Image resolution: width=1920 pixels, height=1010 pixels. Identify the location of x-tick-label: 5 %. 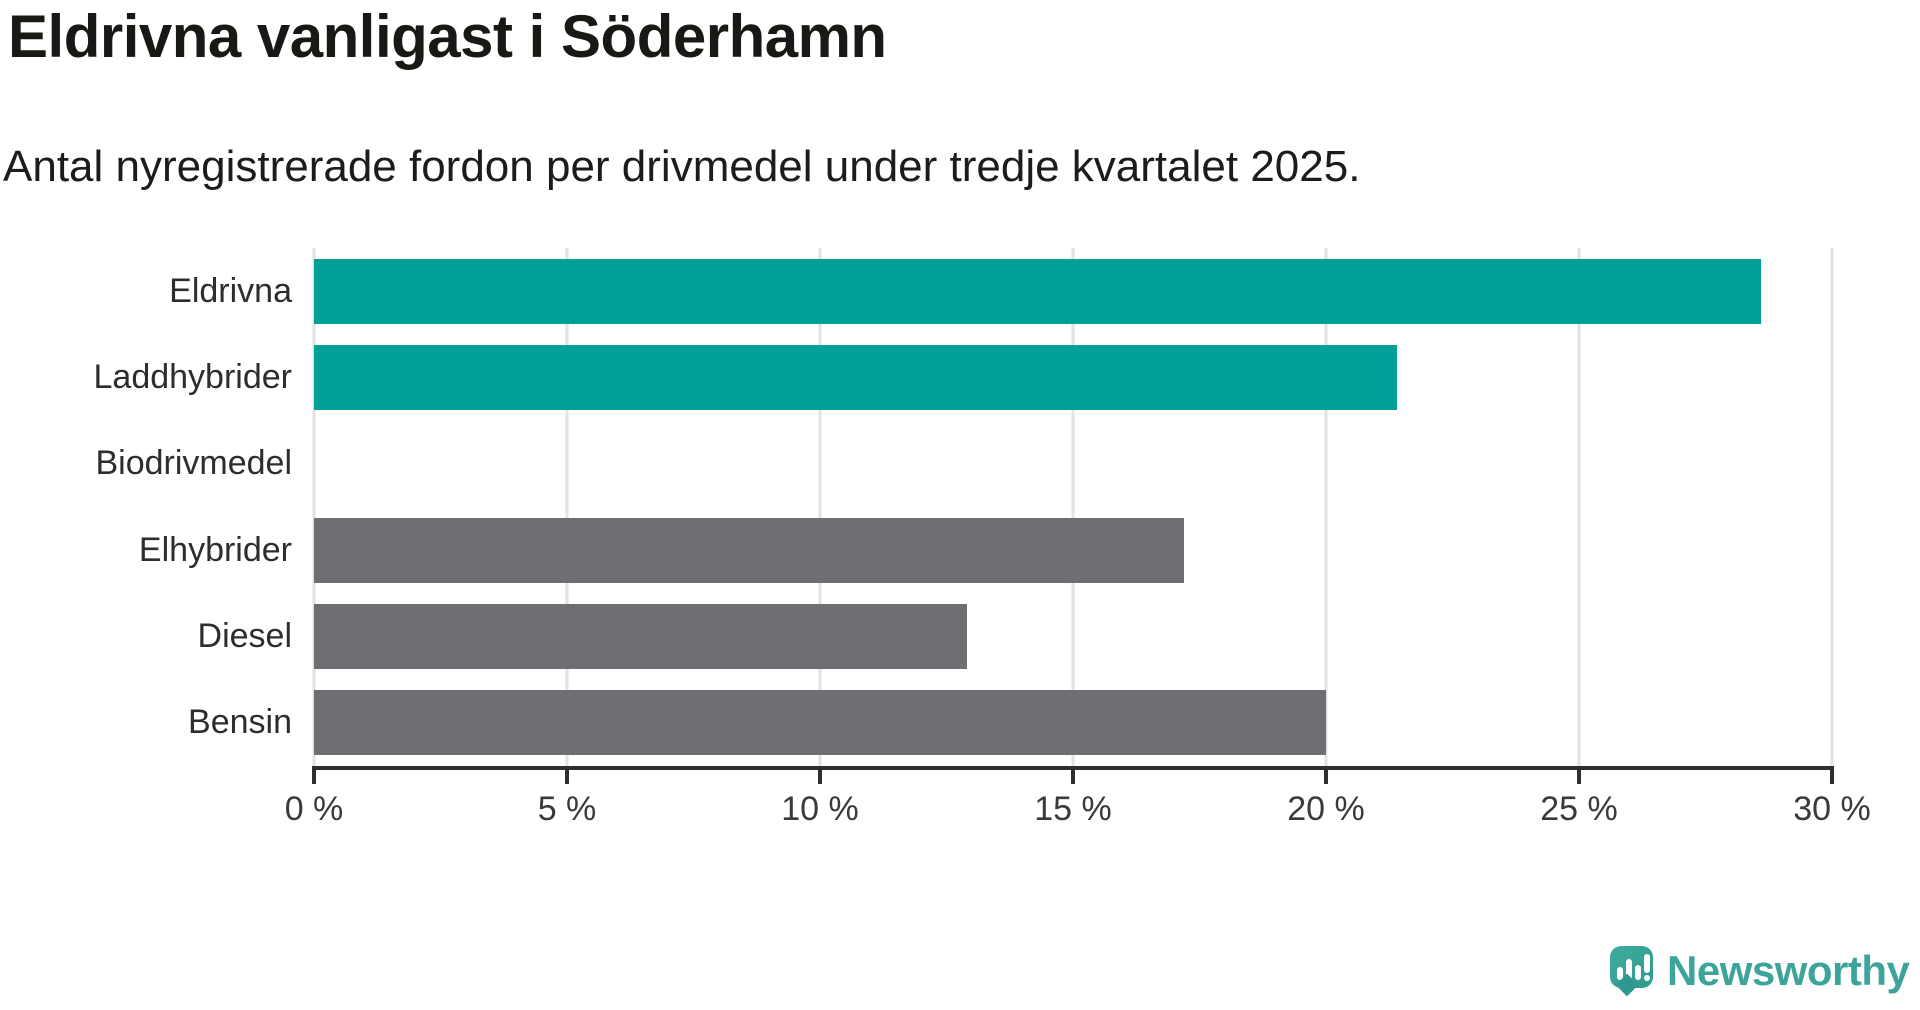
(567, 809).